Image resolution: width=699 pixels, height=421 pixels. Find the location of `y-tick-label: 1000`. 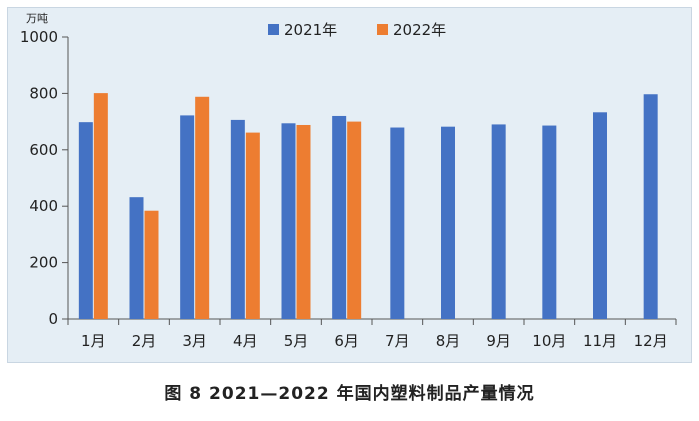

y-tick-label: 1000 is located at coordinates (39, 37).